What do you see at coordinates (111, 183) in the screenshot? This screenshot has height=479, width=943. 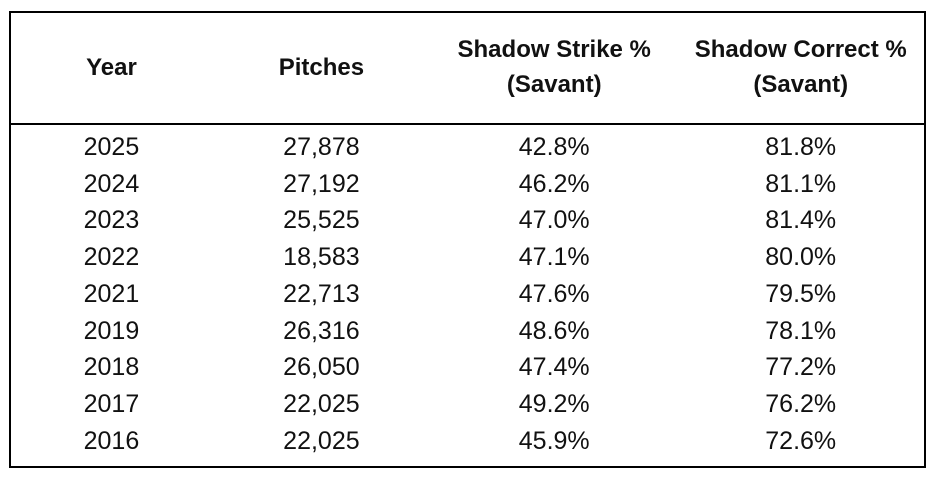 I see `cell-year: 2024` at bounding box center [111, 183].